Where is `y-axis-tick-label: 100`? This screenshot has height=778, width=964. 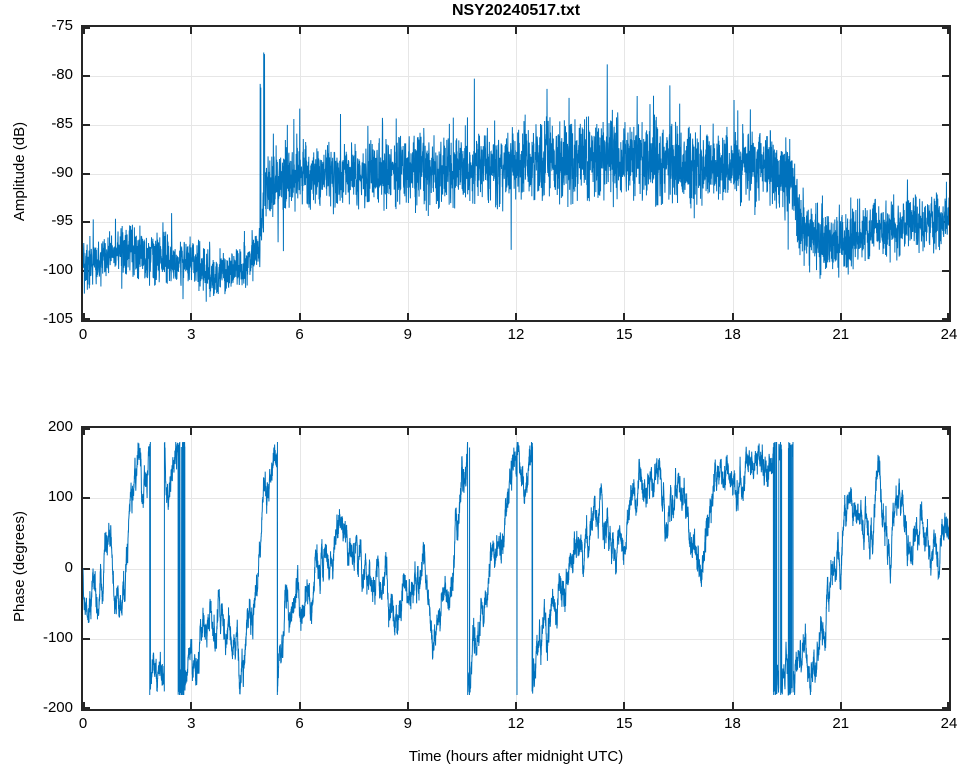
y-axis-tick-label: 100 is located at coordinates (60, 497).